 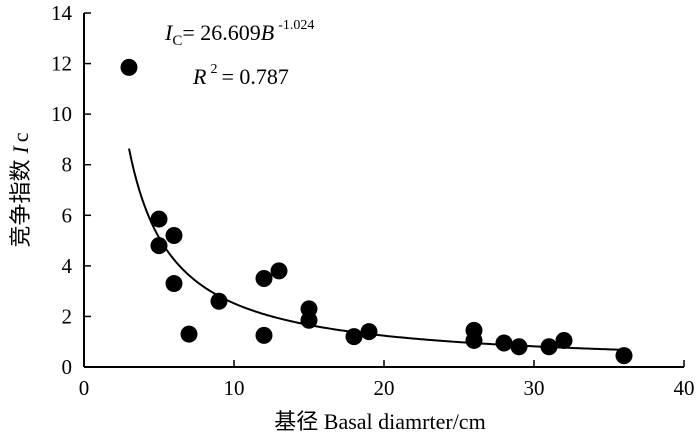 I want to click on y-tick-label: 14, so click(x=62, y=13).